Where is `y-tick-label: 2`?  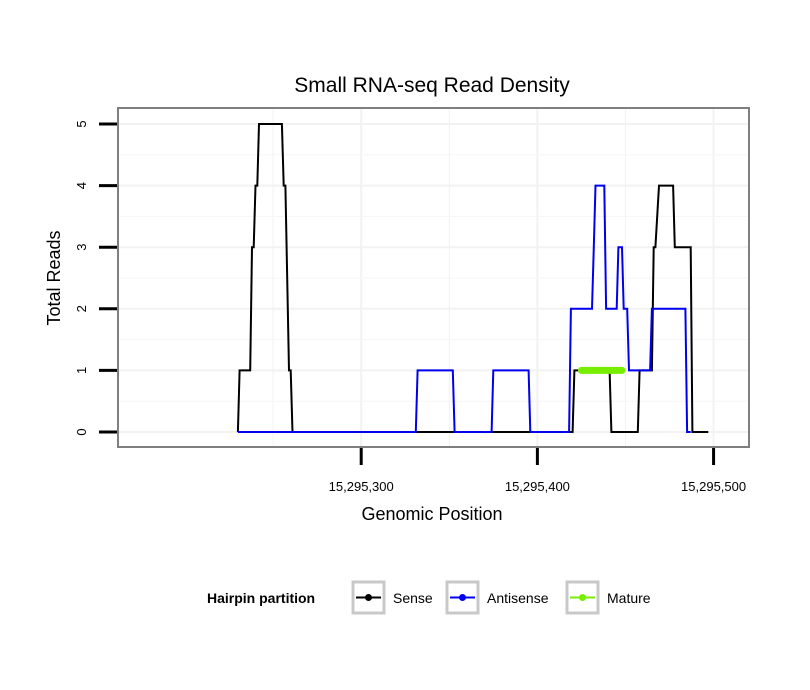 y-tick-label: 2 is located at coordinates (81, 308).